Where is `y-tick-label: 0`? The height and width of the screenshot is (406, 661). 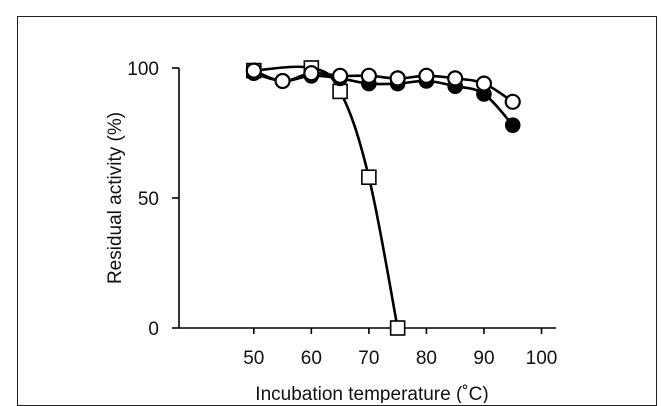
y-tick-label: 0 is located at coordinates (153, 329).